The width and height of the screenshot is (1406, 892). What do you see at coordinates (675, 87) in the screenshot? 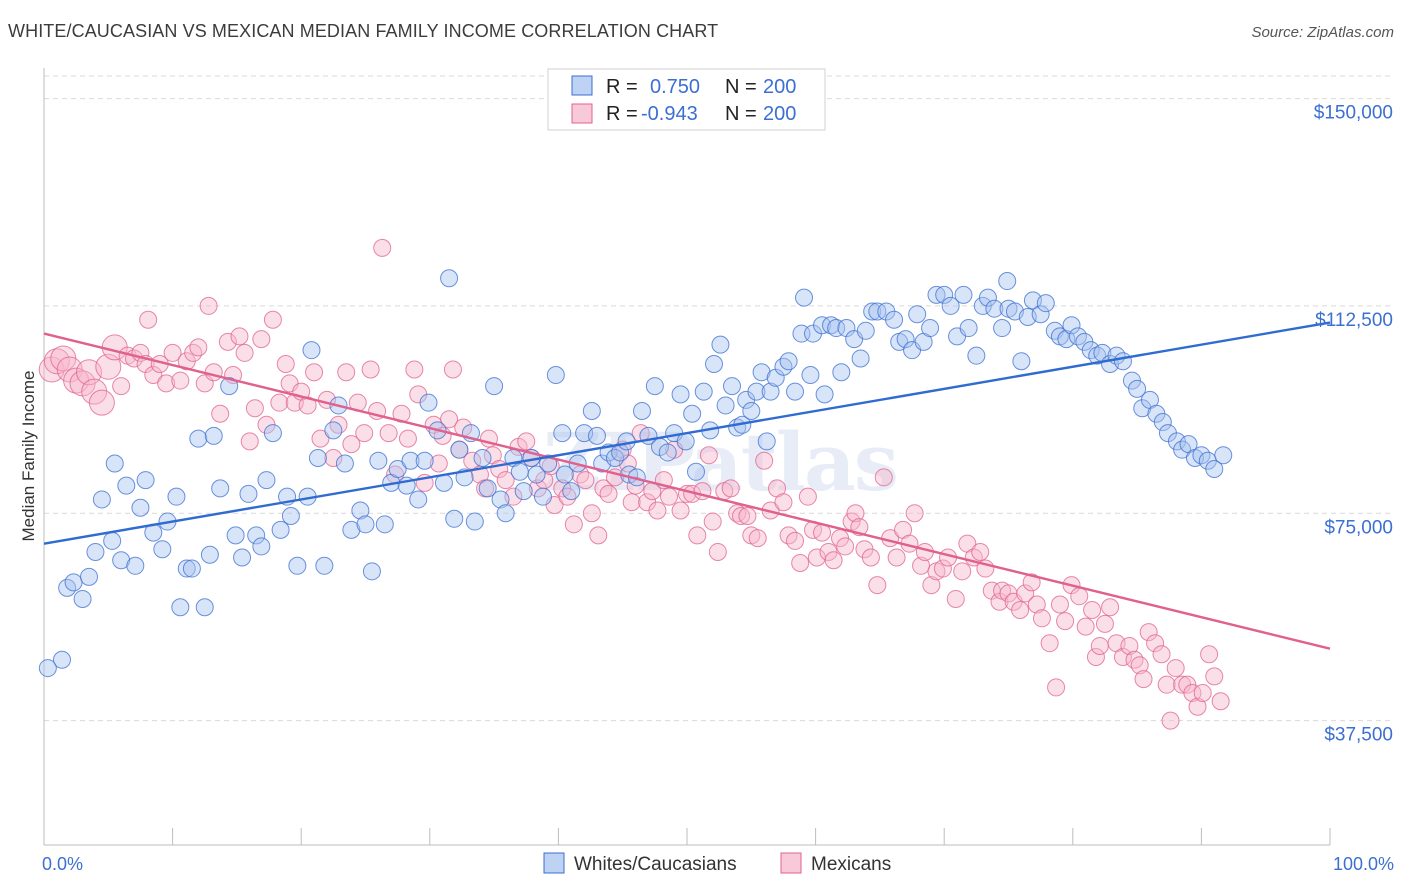
I see `legend-r-value-whites: 0.750` at bounding box center [675, 87].